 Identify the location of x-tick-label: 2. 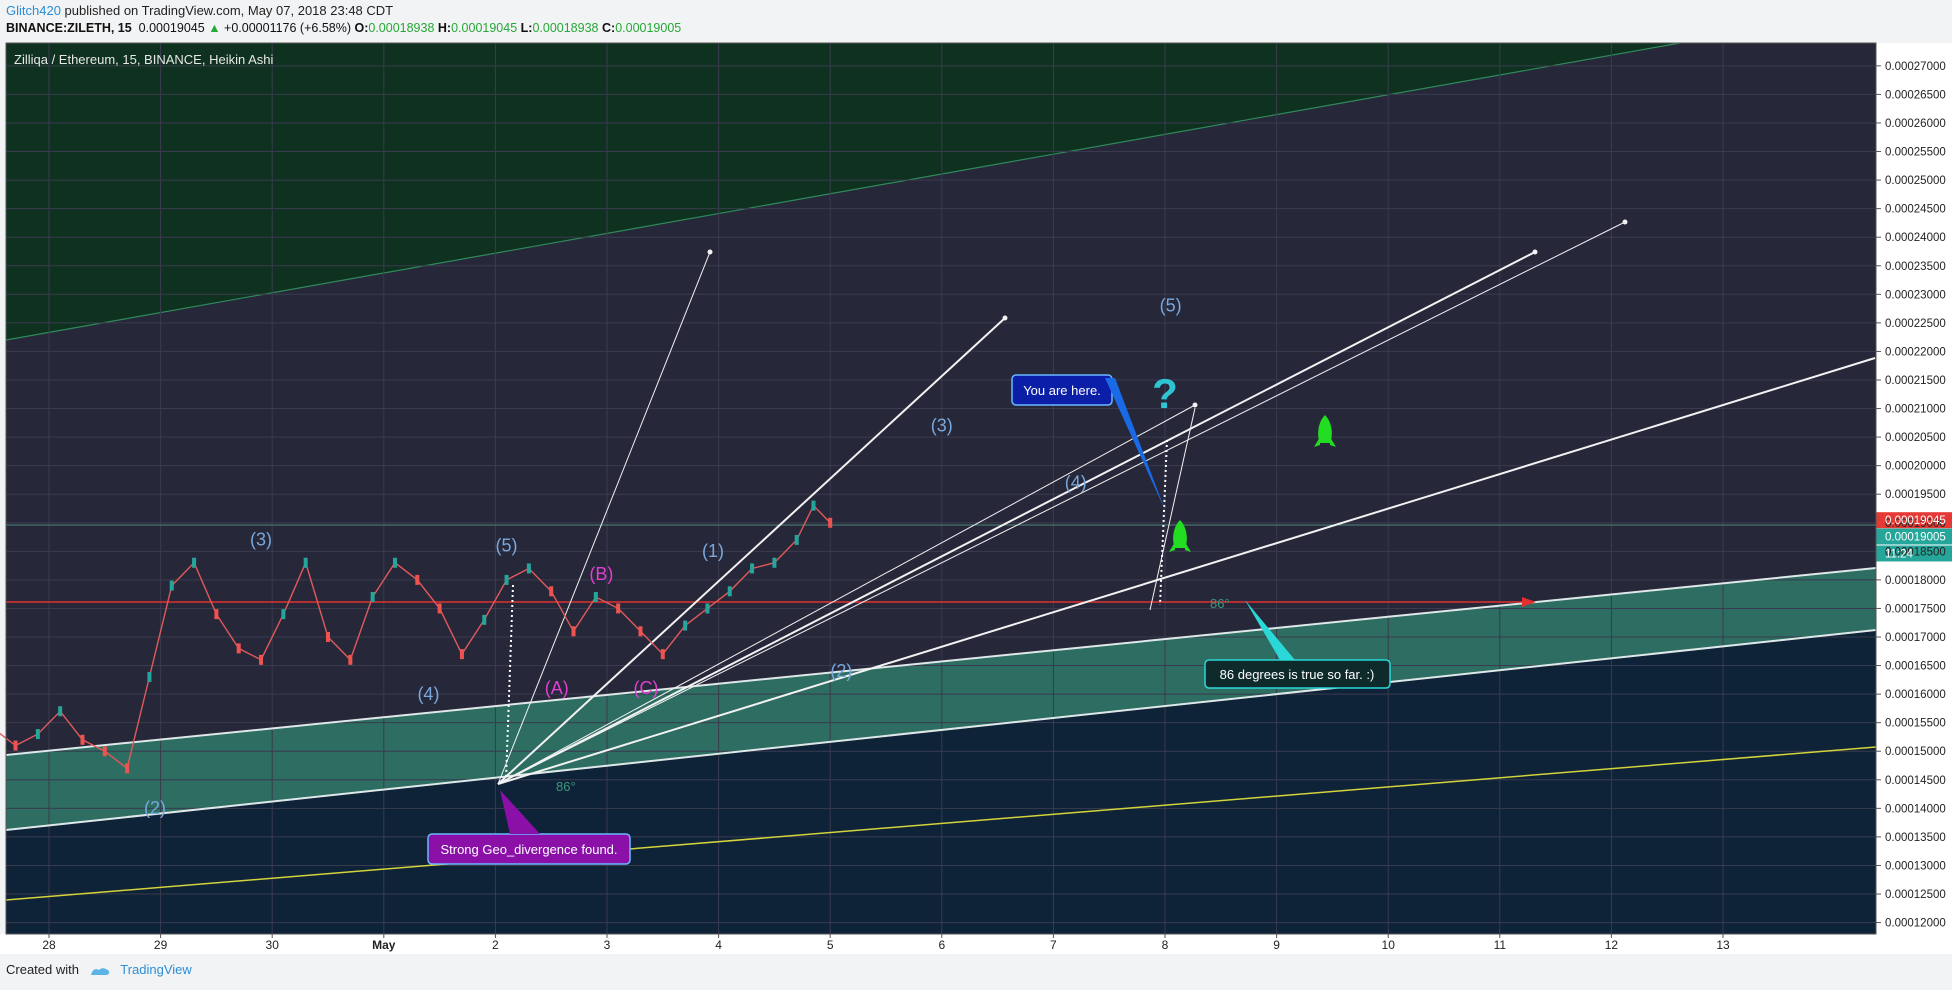
(495, 945).